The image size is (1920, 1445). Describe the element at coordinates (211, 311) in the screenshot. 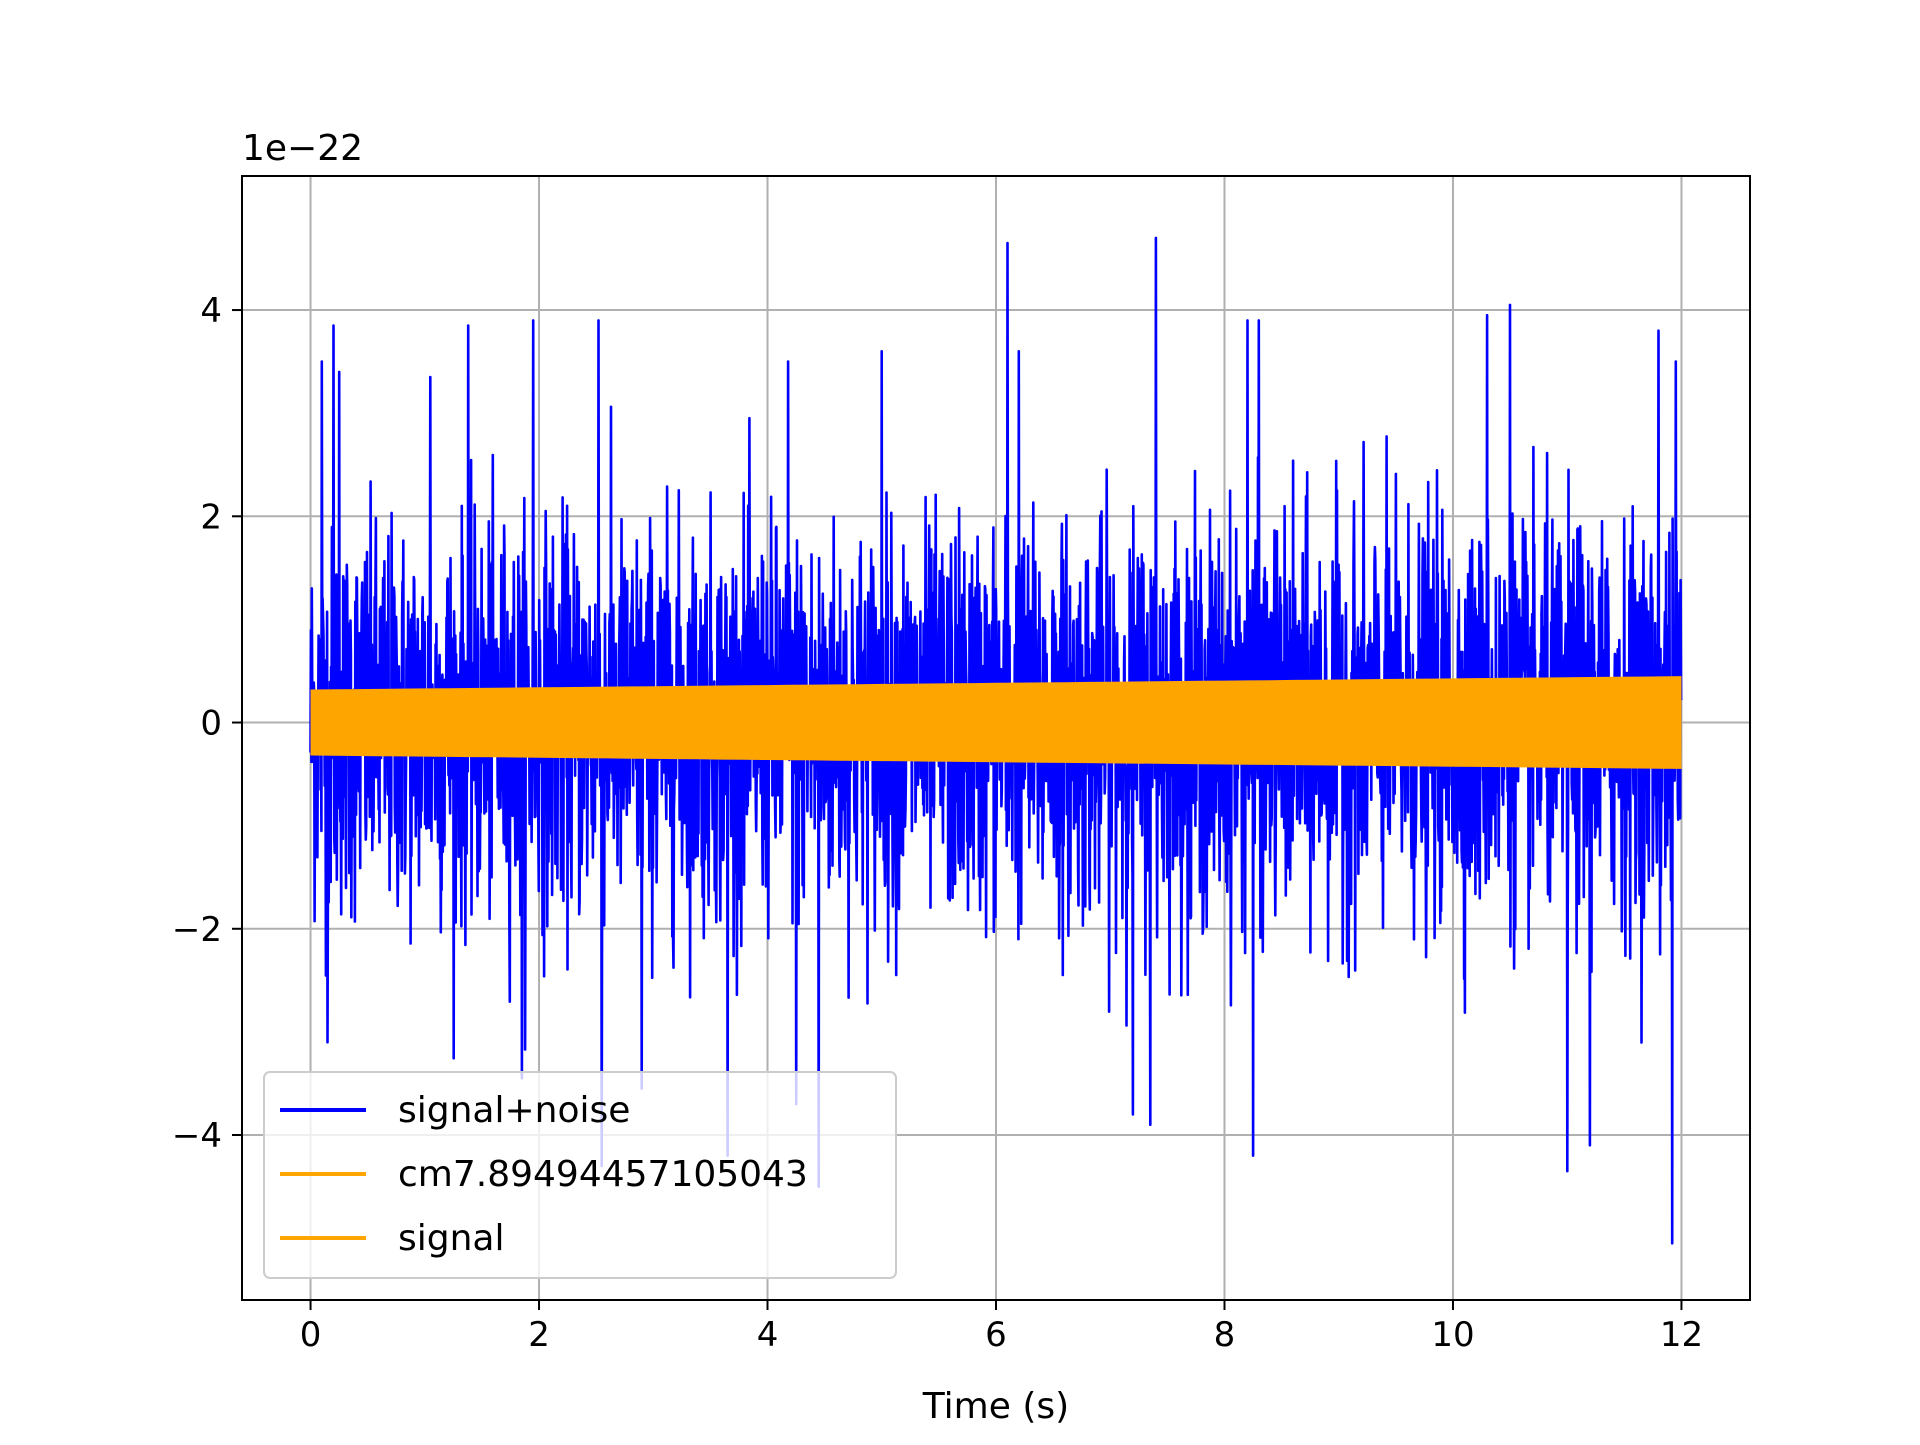

I see `y-tick-label: 4` at that location.